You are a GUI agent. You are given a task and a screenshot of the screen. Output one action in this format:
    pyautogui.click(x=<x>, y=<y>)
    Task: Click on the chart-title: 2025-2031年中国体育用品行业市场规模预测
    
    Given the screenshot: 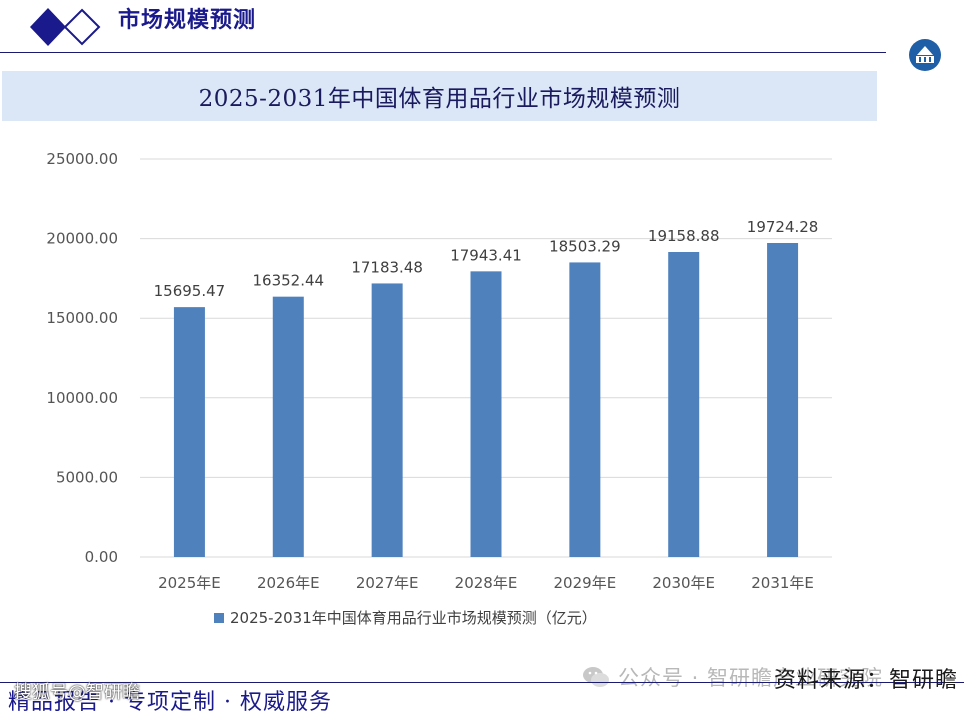 What is the action you would take?
    pyautogui.click(x=439, y=99)
    